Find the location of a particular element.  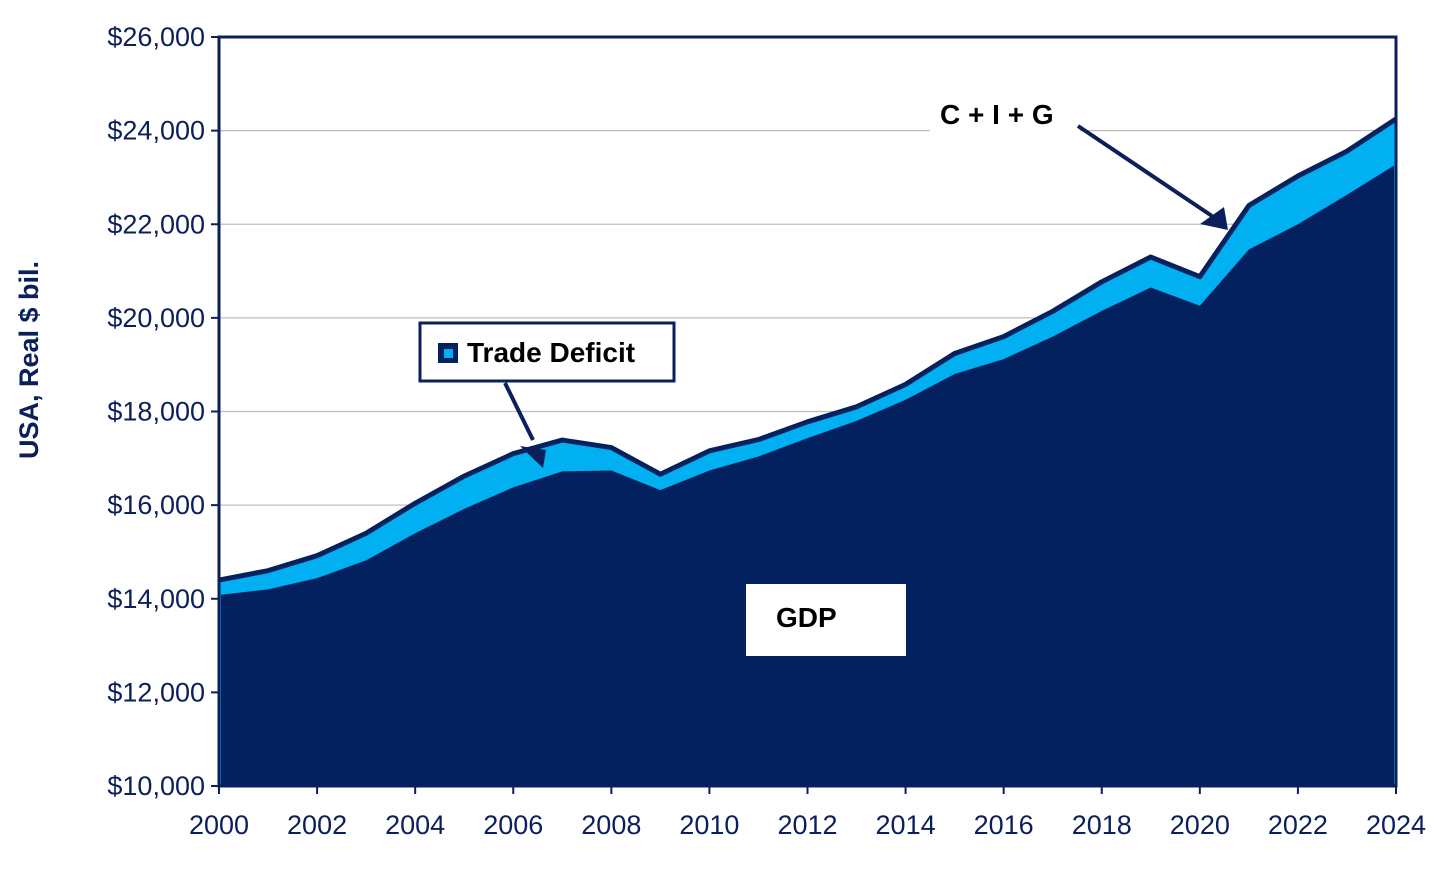

cig-callout: C + I + G is located at coordinates (1079, 161).